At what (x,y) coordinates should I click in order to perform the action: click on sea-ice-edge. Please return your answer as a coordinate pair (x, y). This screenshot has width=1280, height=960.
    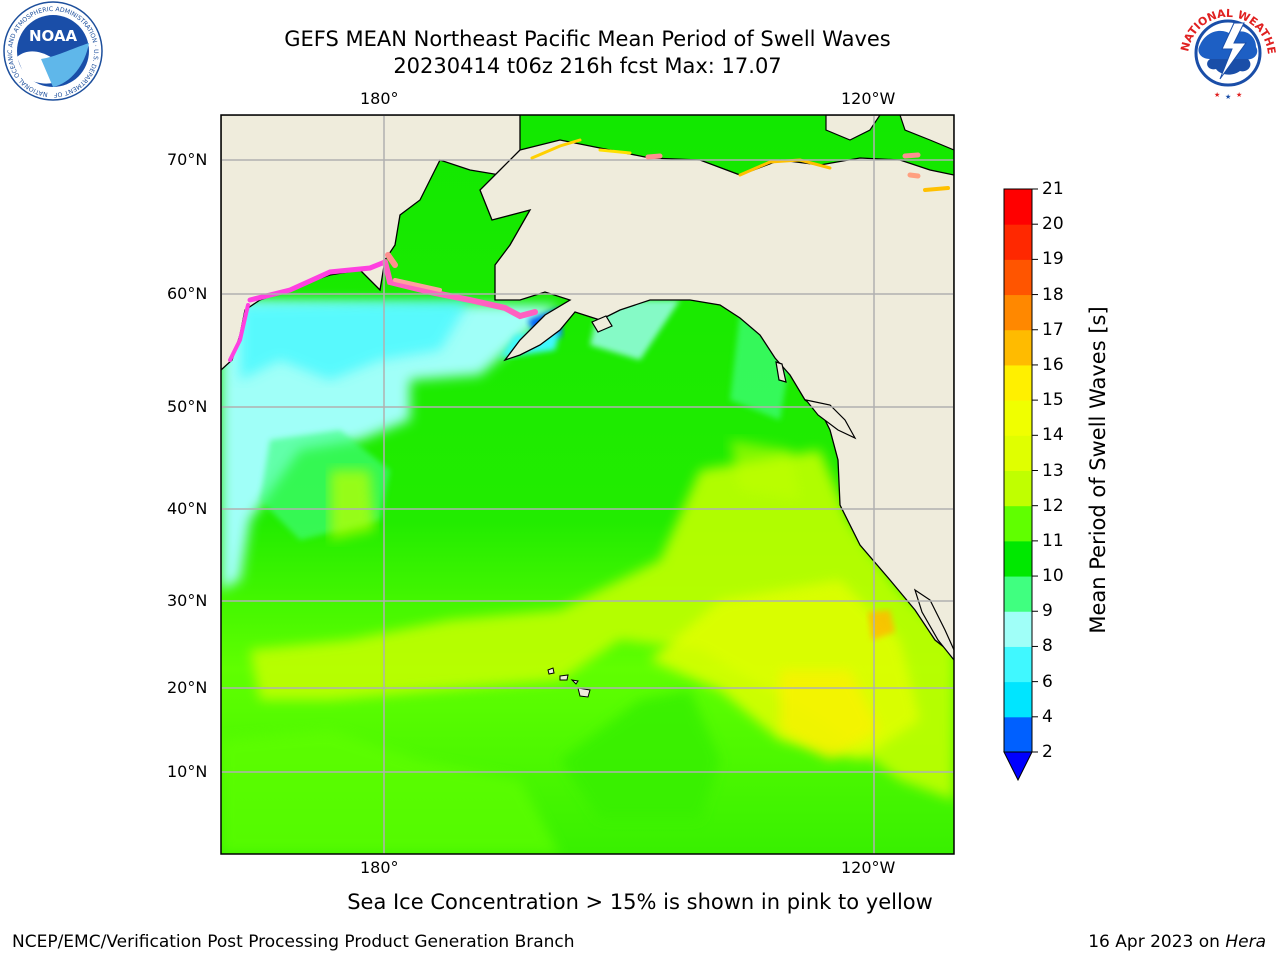
    Looking at the image, I should click on (589, 250).